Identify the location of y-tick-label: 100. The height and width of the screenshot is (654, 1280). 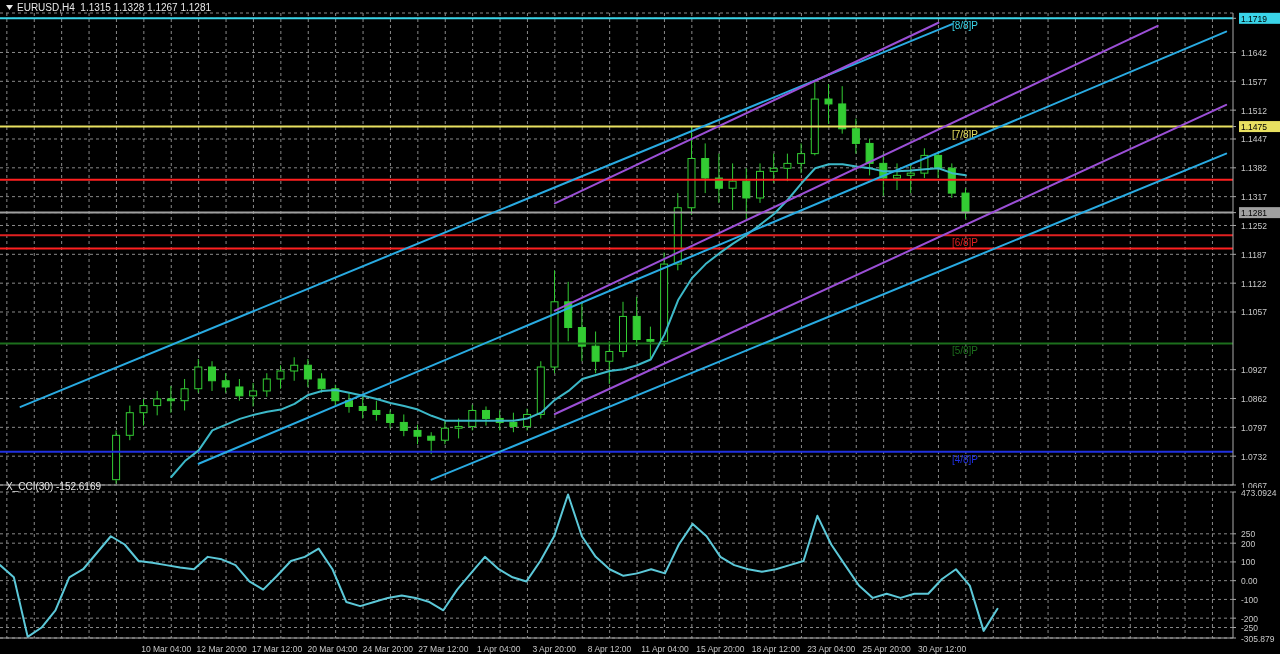
(1248, 562).